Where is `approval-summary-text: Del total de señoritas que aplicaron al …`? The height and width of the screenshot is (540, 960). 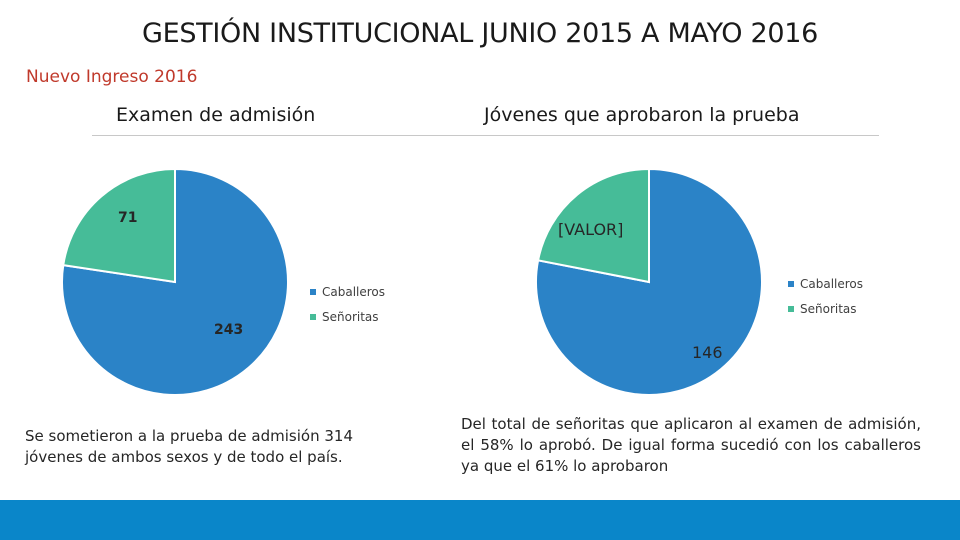 approval-summary-text: Del total de señoritas que aplicaron al … is located at coordinates (691, 445).